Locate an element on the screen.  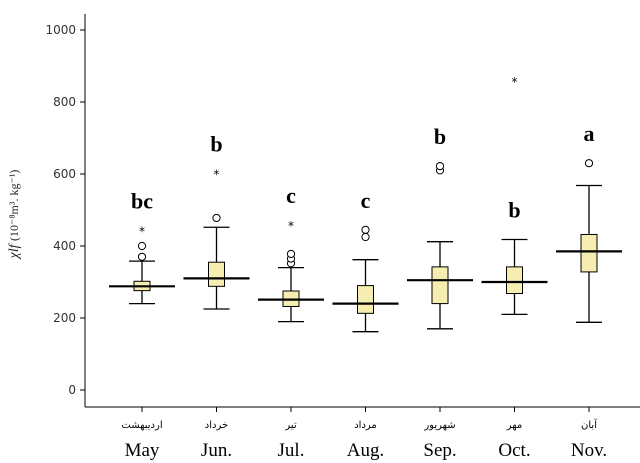
y-tick-label-2: 400 is located at coordinates (64, 246).